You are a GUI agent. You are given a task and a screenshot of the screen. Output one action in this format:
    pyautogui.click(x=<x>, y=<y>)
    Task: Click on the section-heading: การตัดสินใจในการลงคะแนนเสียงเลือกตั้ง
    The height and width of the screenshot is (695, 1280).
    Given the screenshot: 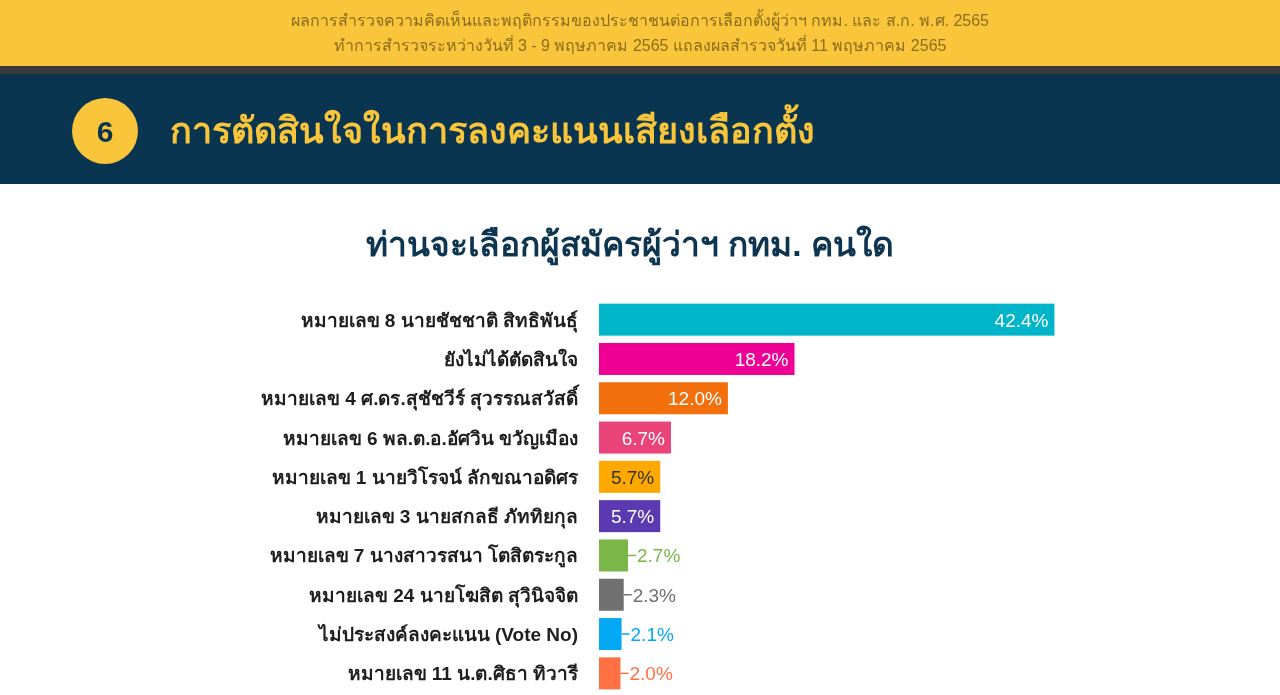 What is the action you would take?
    pyautogui.click(x=492, y=131)
    